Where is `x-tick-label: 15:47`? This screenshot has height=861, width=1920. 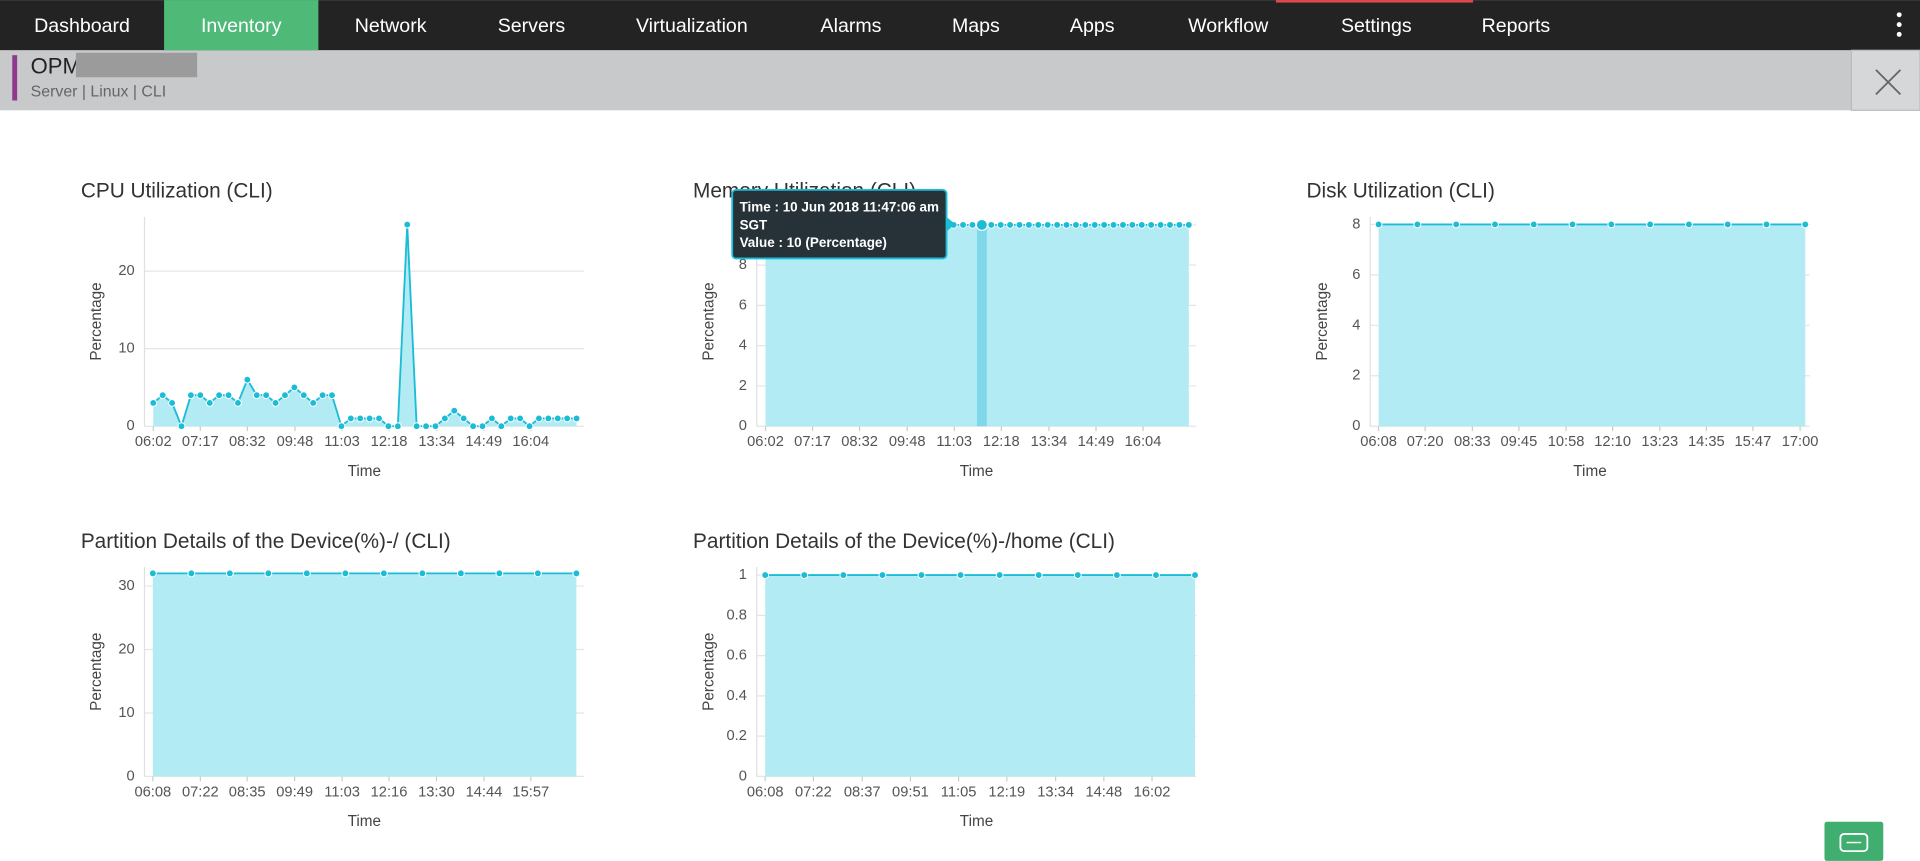 x-tick-label: 15:47 is located at coordinates (1753, 442).